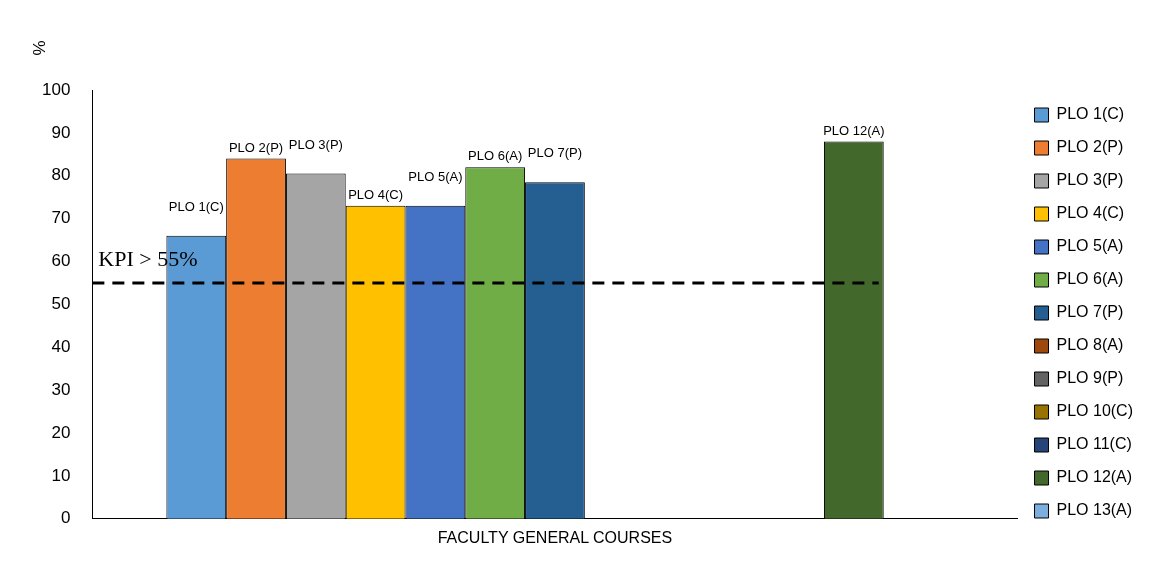 The image size is (1153, 562). What do you see at coordinates (315, 144) in the screenshot?
I see `text: PLO 3(P)` at bounding box center [315, 144].